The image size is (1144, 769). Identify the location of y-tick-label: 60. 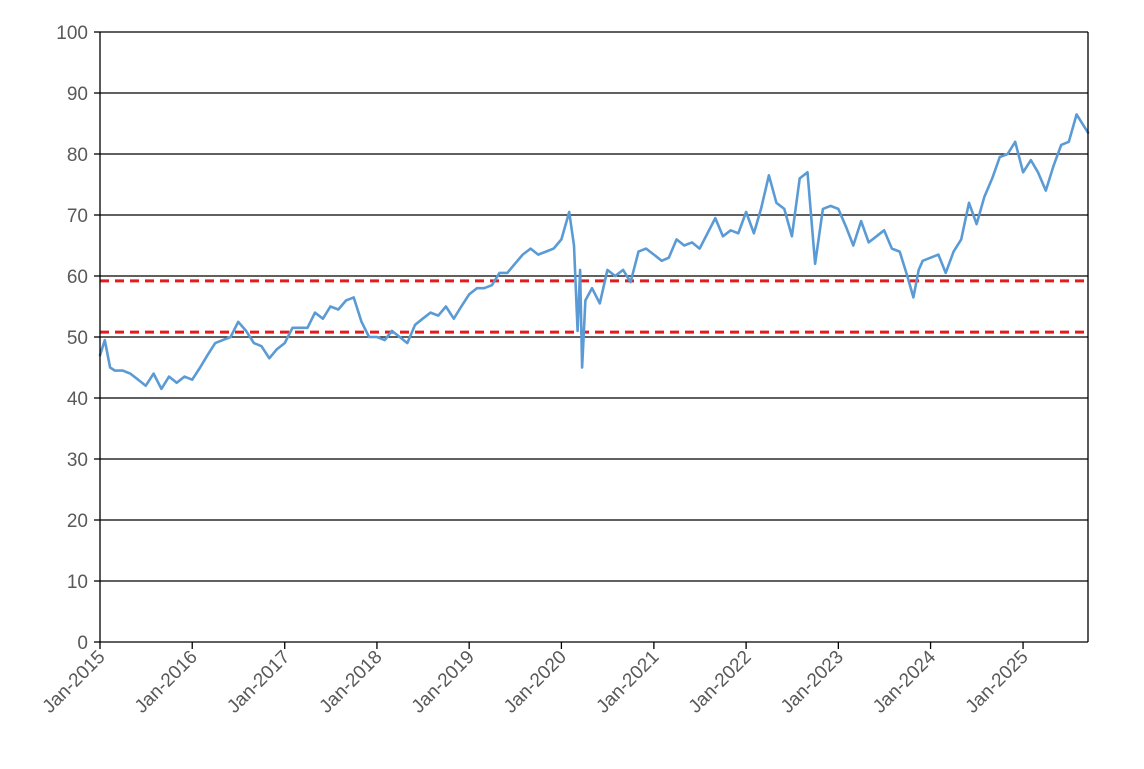
(77, 277).